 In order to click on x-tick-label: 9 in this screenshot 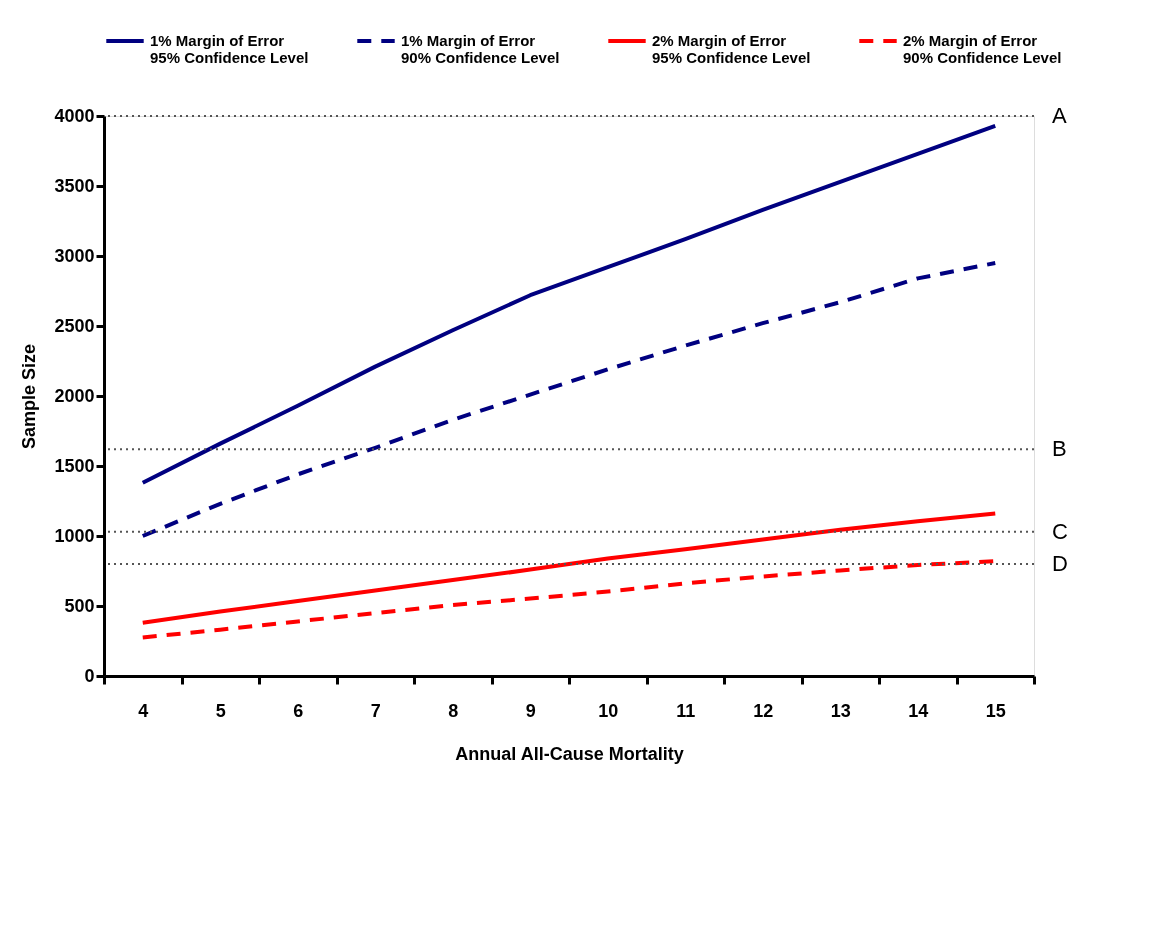, I will do `click(530, 710)`.